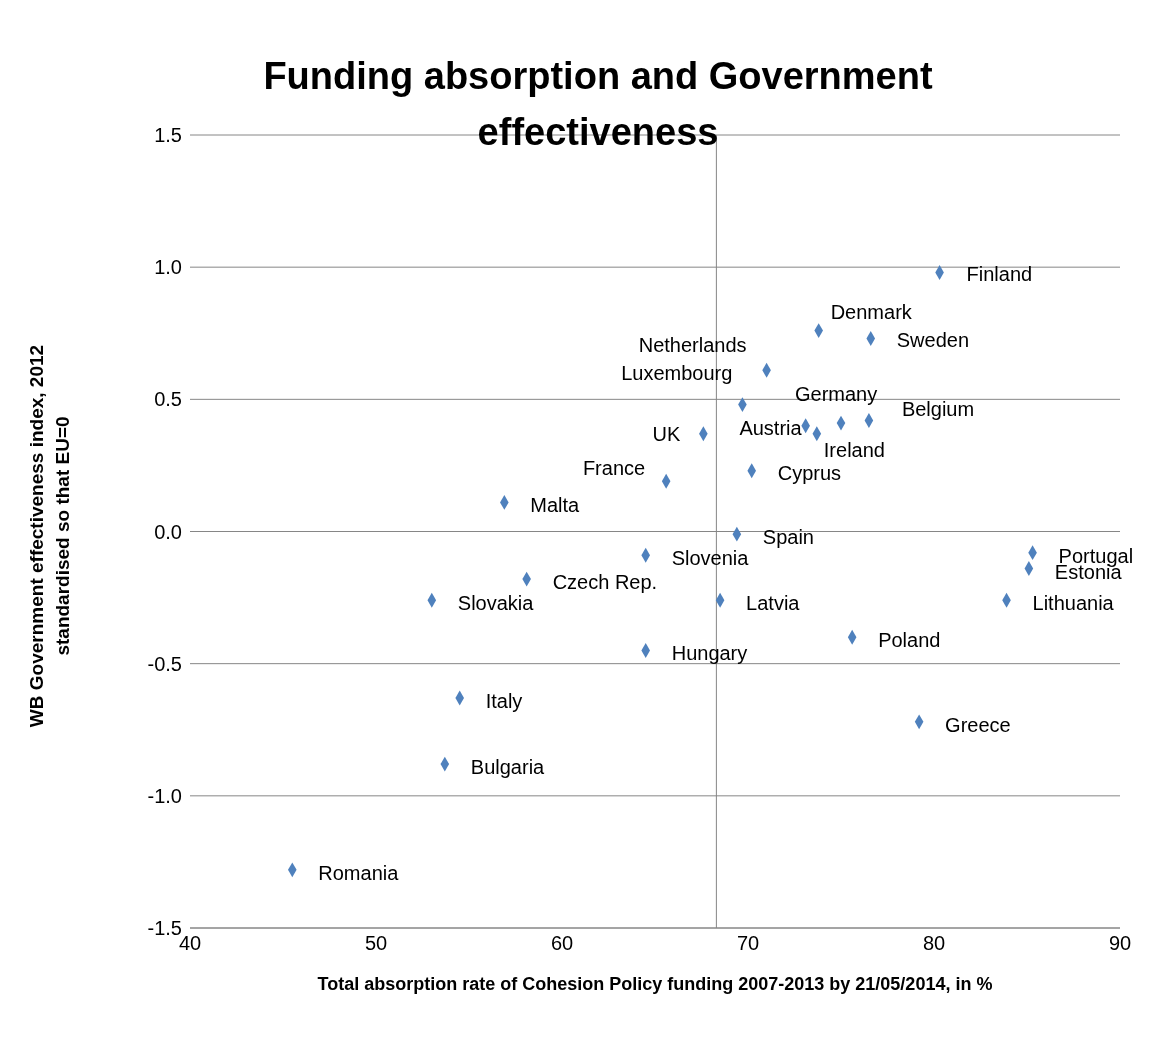 The image size is (1151, 1037). I want to click on x-tick-label: 70, so click(748, 943).